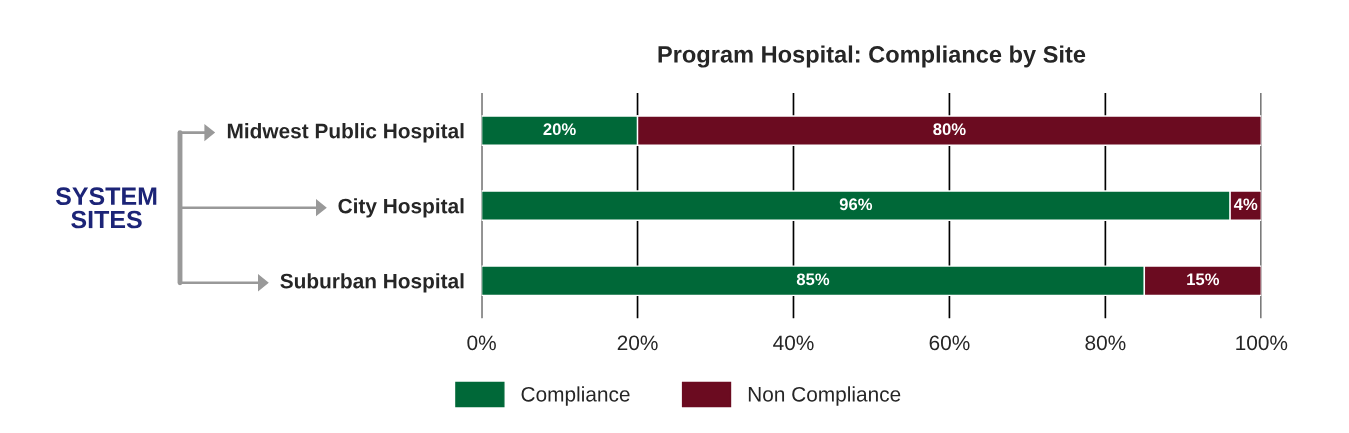 The height and width of the screenshot is (433, 1349). I want to click on legend-label: Compliance, so click(575, 396).